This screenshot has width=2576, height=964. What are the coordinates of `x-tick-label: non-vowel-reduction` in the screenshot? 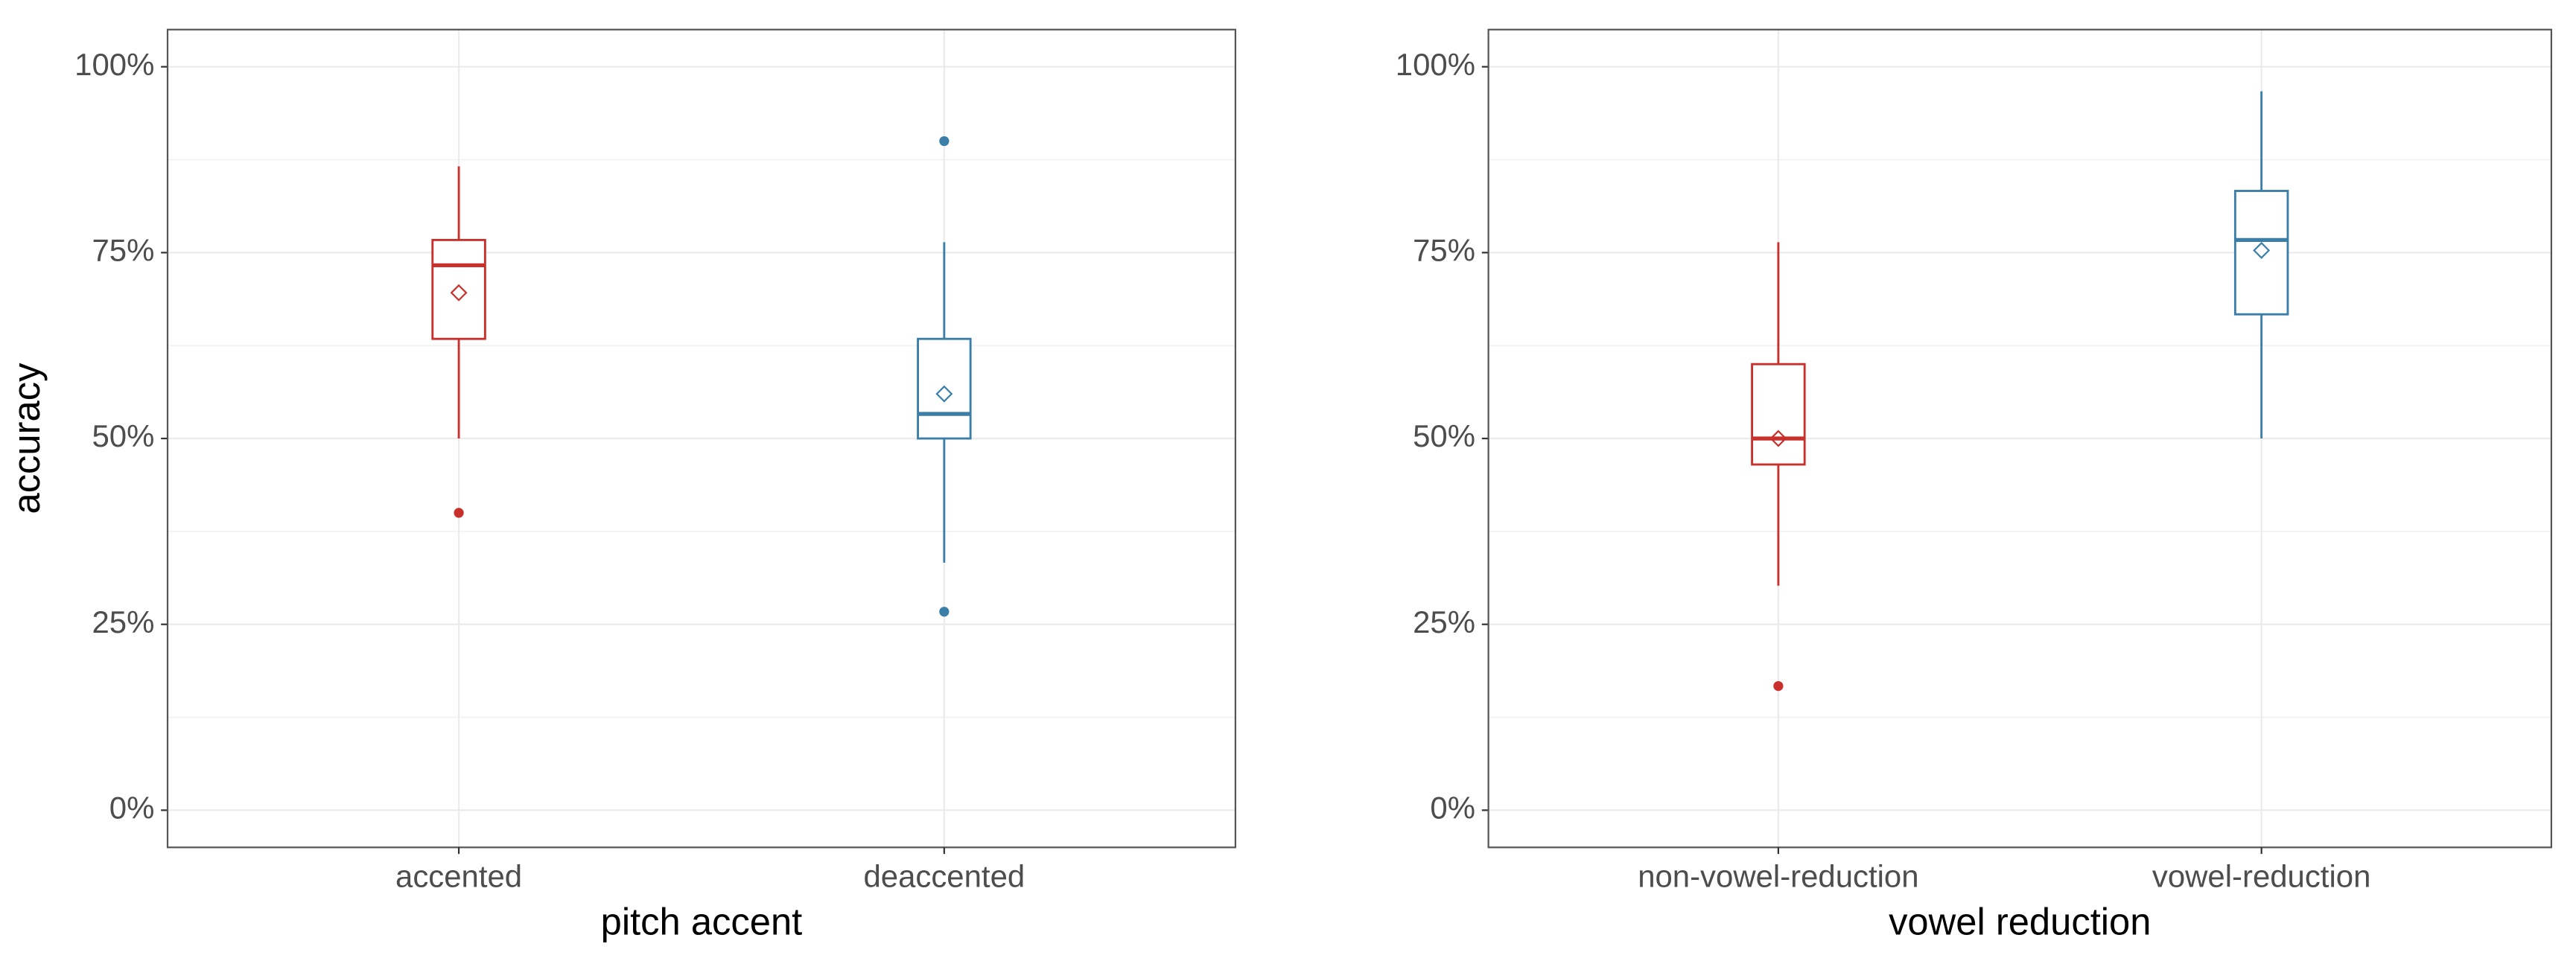 It's located at (1778, 875).